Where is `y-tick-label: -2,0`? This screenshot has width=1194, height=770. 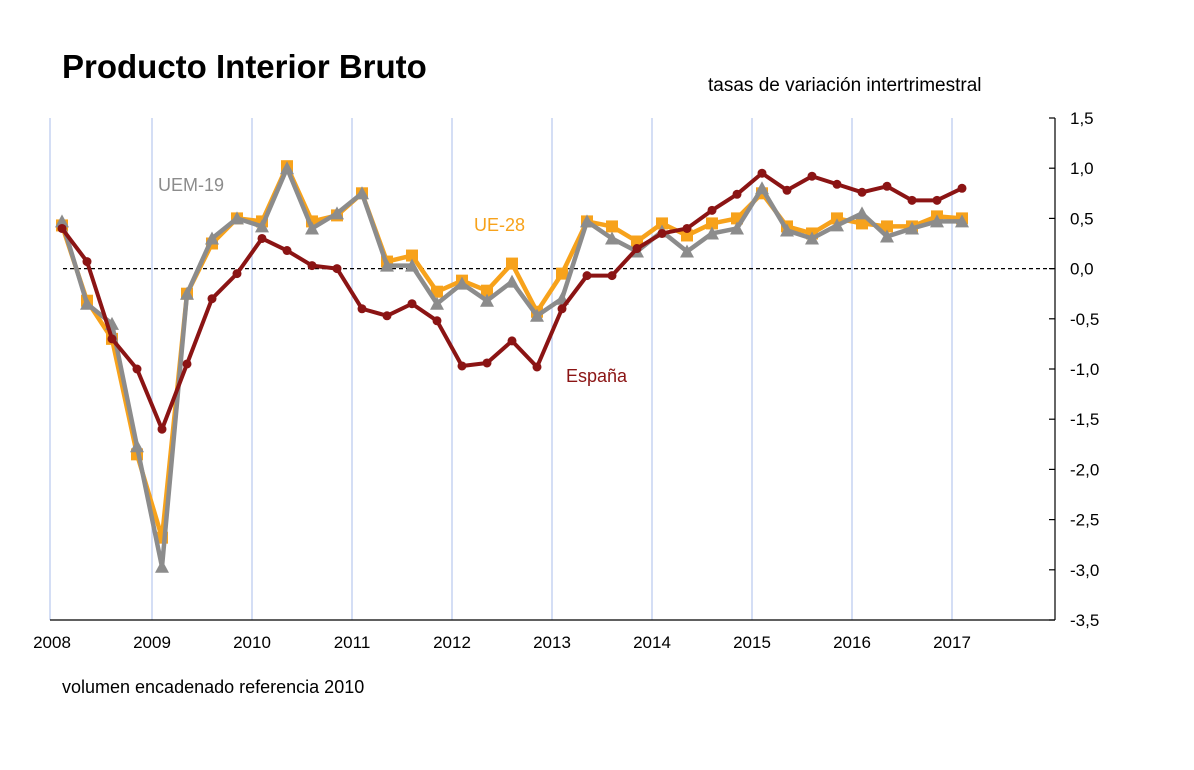
y-tick-label: -2,0 is located at coordinates (1084, 469).